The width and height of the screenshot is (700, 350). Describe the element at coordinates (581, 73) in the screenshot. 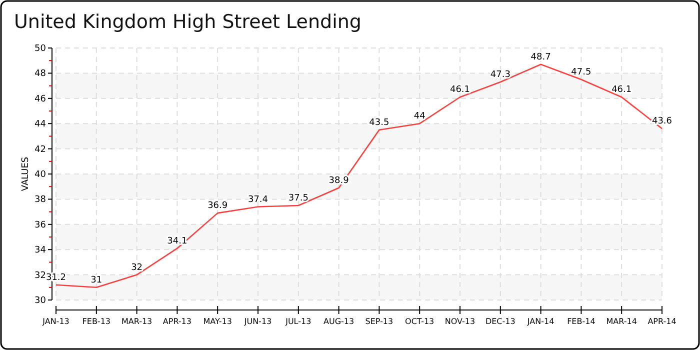

I see `data-label: 47.5` at that location.